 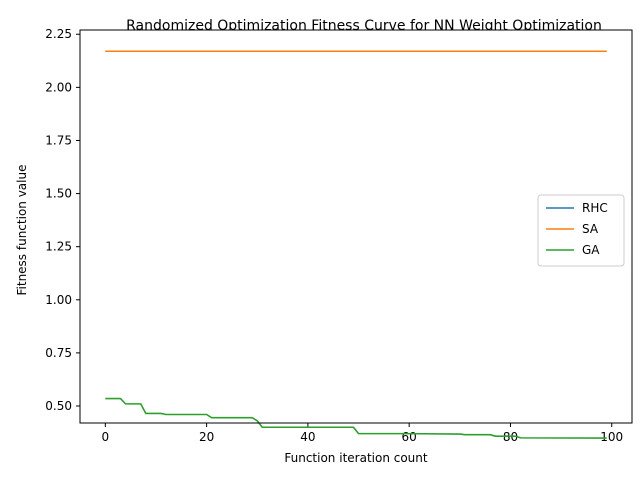 What do you see at coordinates (591, 250) in the screenshot?
I see `legend-label-ga: GA` at bounding box center [591, 250].